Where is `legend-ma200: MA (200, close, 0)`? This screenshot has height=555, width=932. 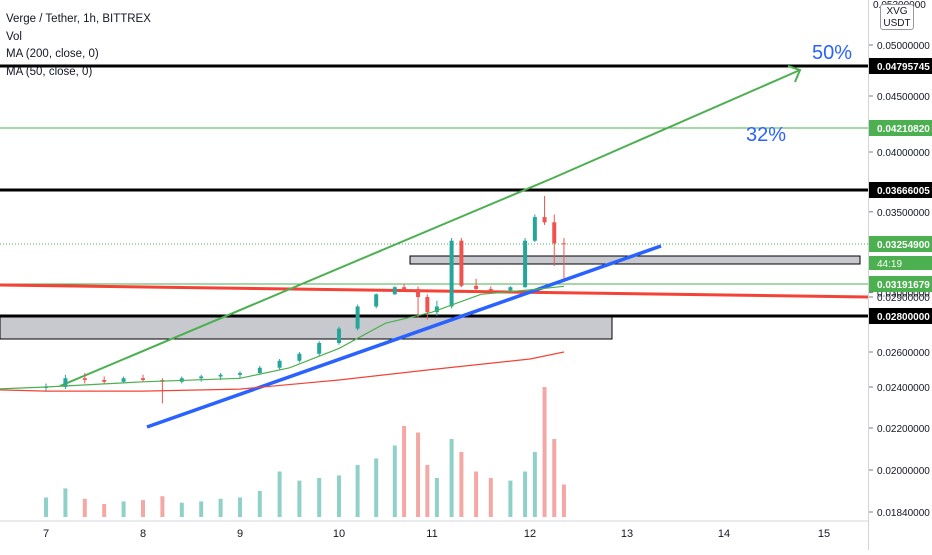
legend-ma200: MA (200, close, 0) is located at coordinates (52, 54).